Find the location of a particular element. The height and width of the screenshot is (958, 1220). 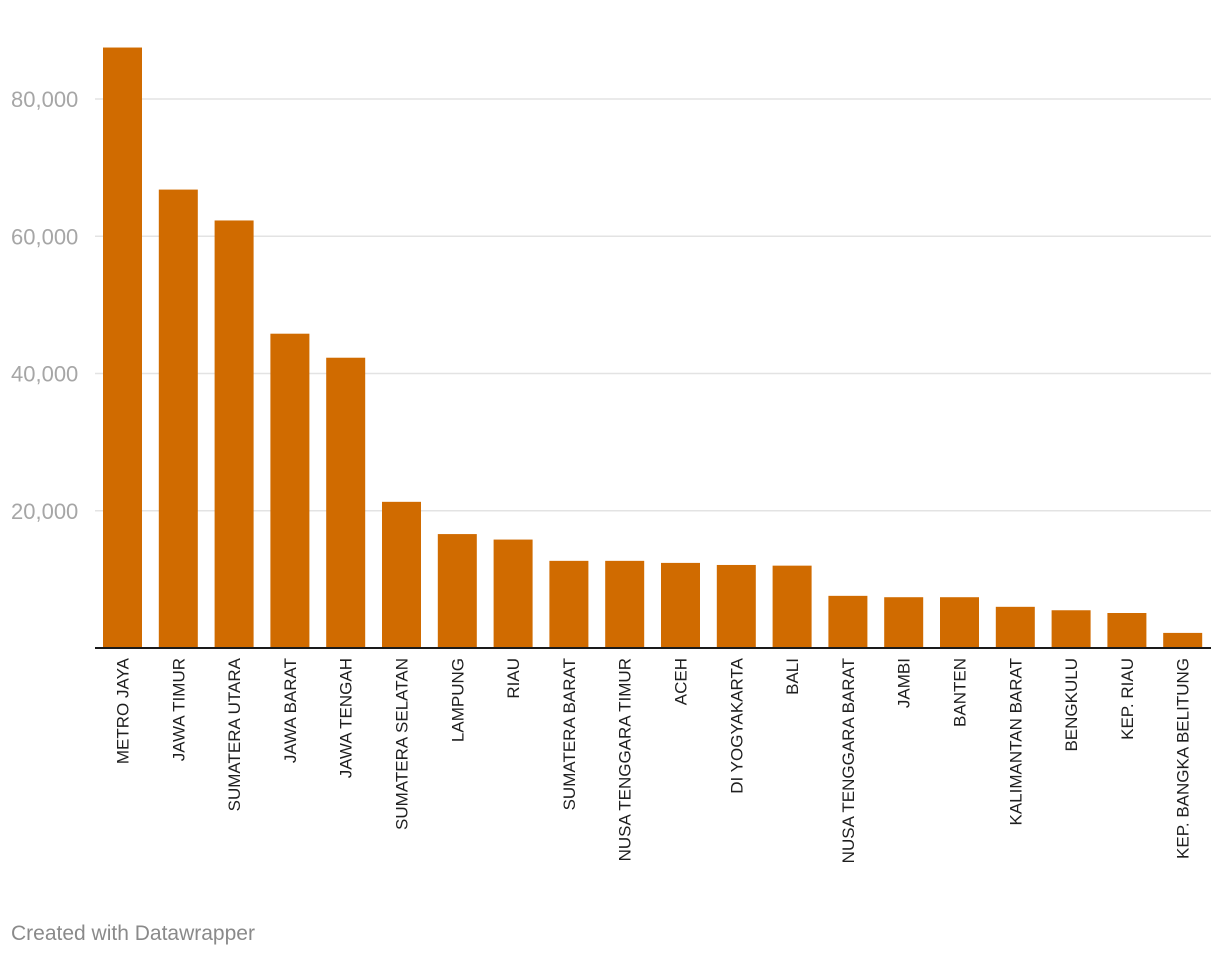

x-tick-label: DI YOGYAKARTA is located at coordinates (736, 725).